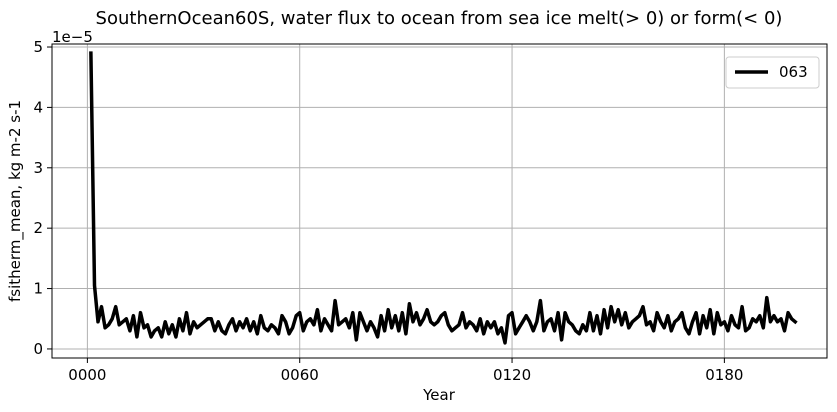 The image size is (837, 412). Describe the element at coordinates (38, 47) in the screenshot. I see `y-tick-label: 5` at that location.